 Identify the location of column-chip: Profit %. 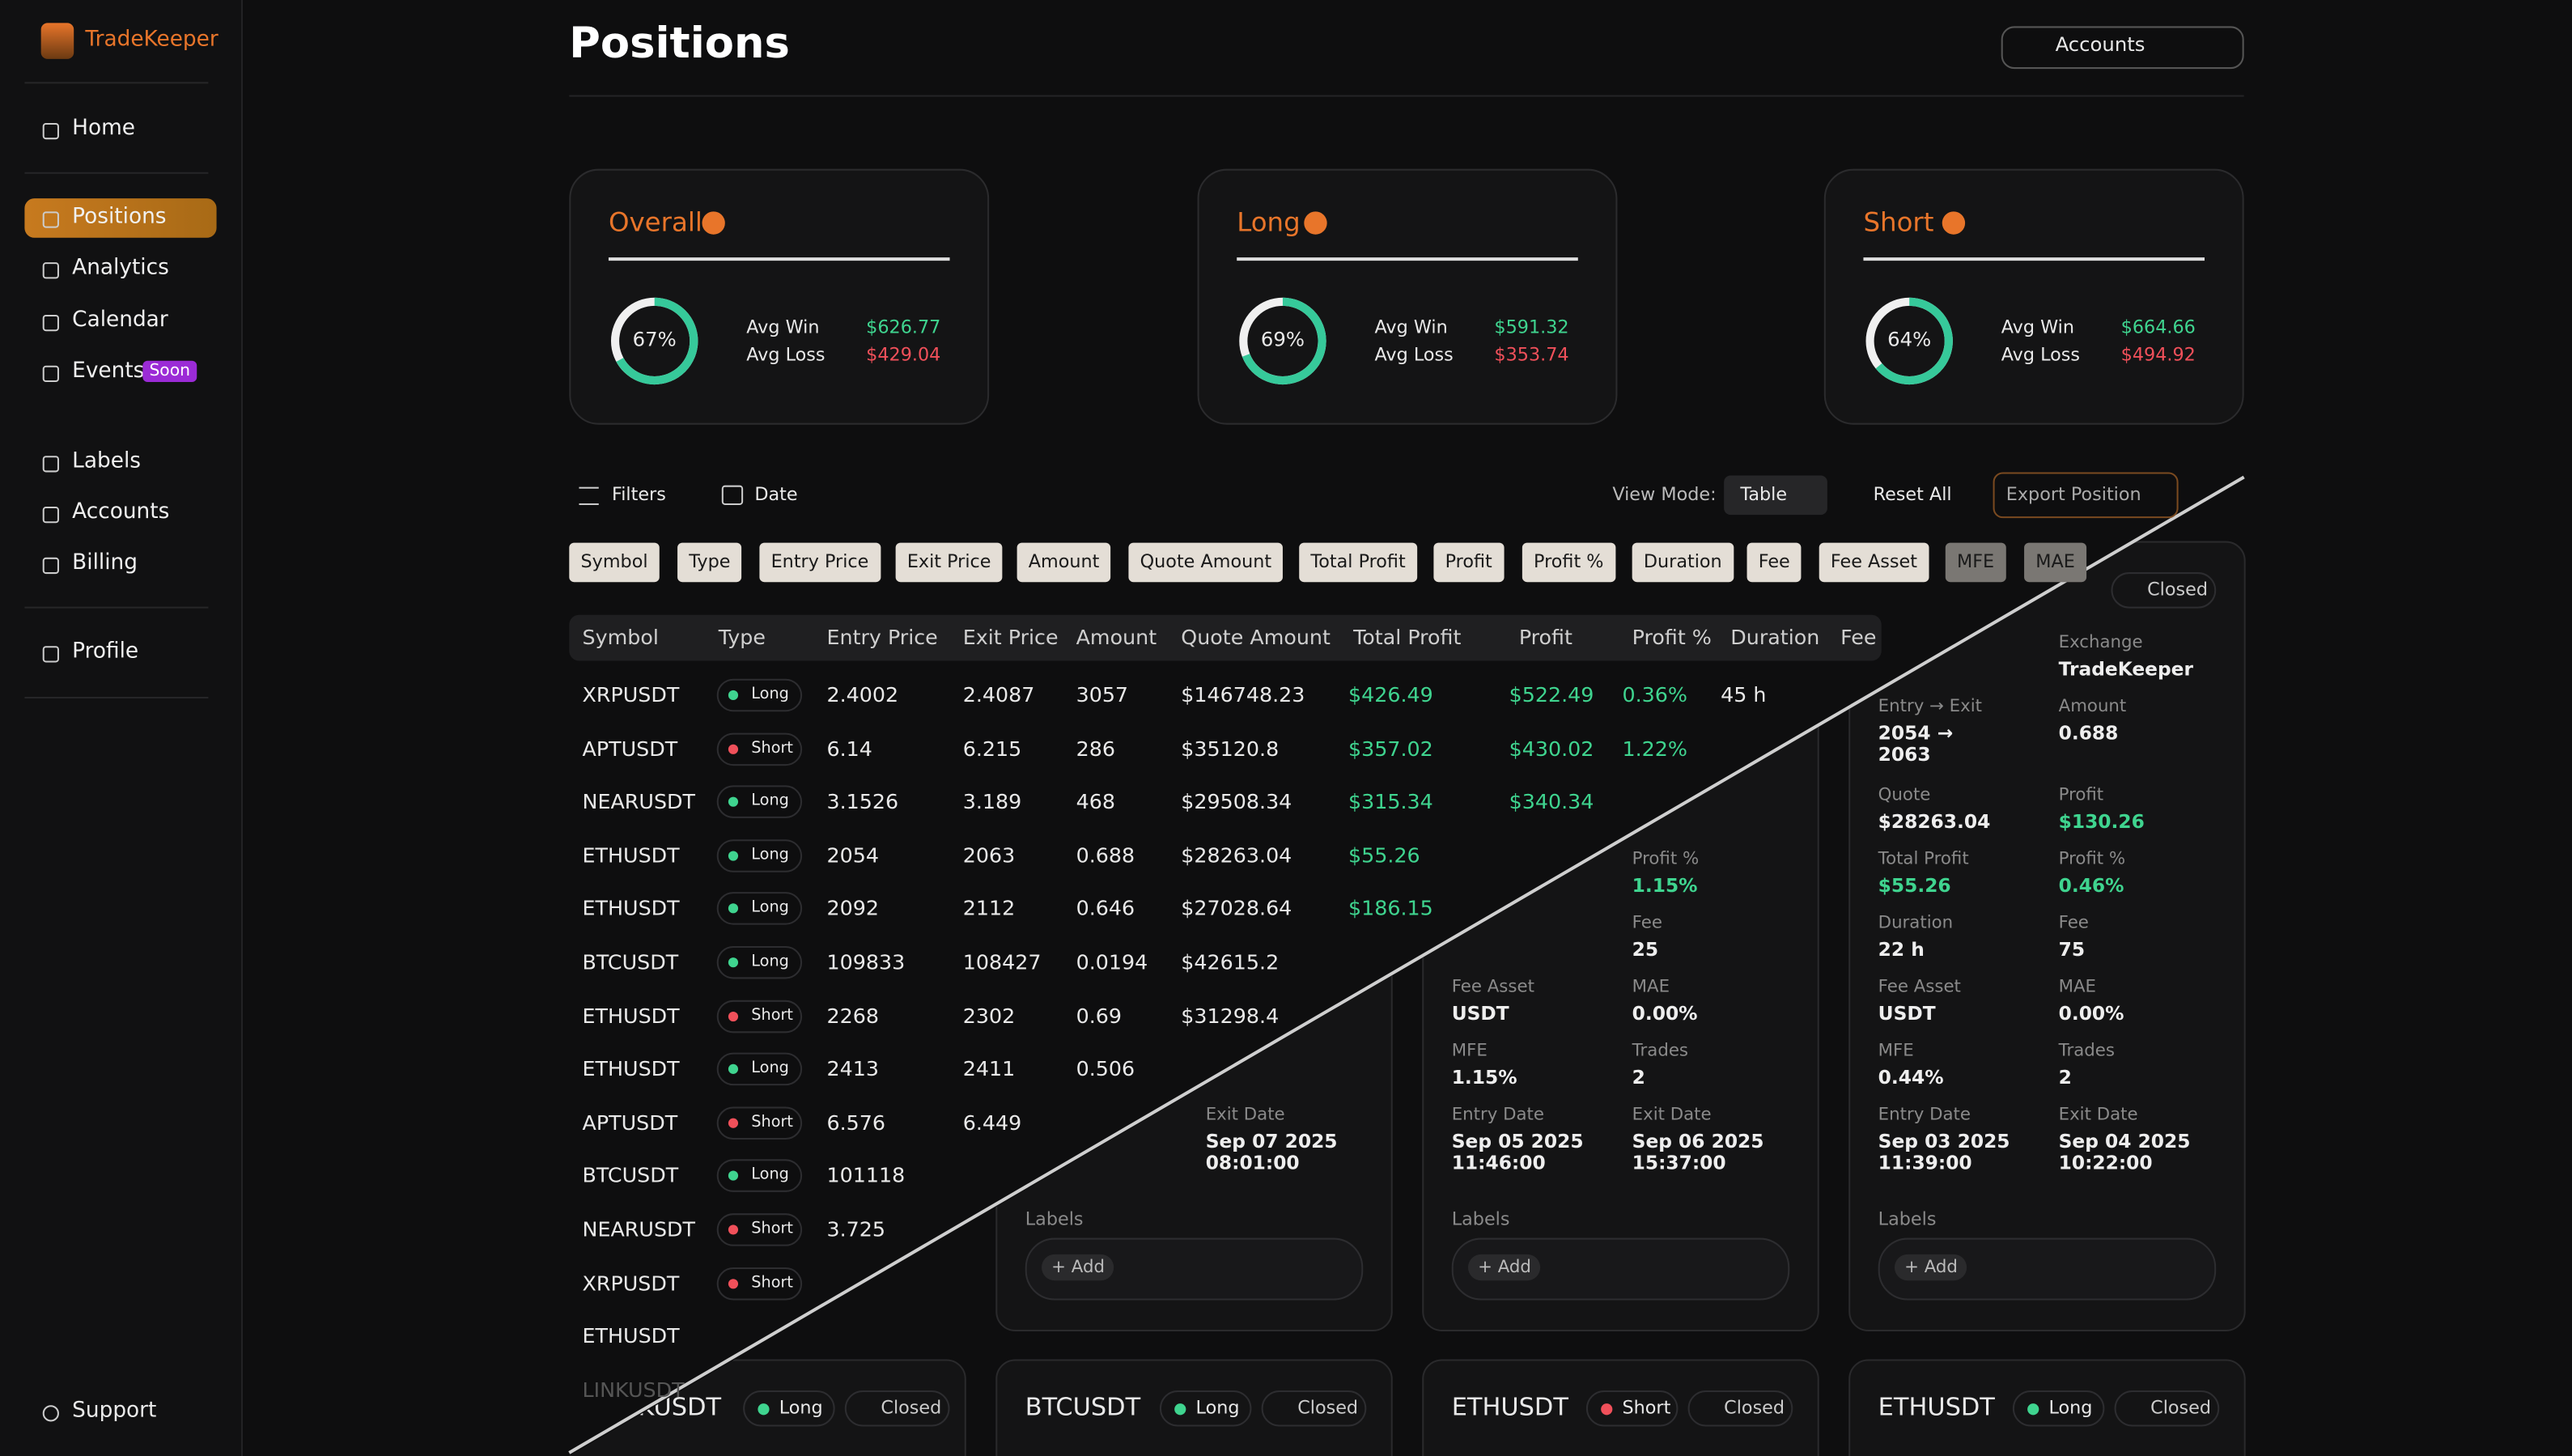
(1568, 562).